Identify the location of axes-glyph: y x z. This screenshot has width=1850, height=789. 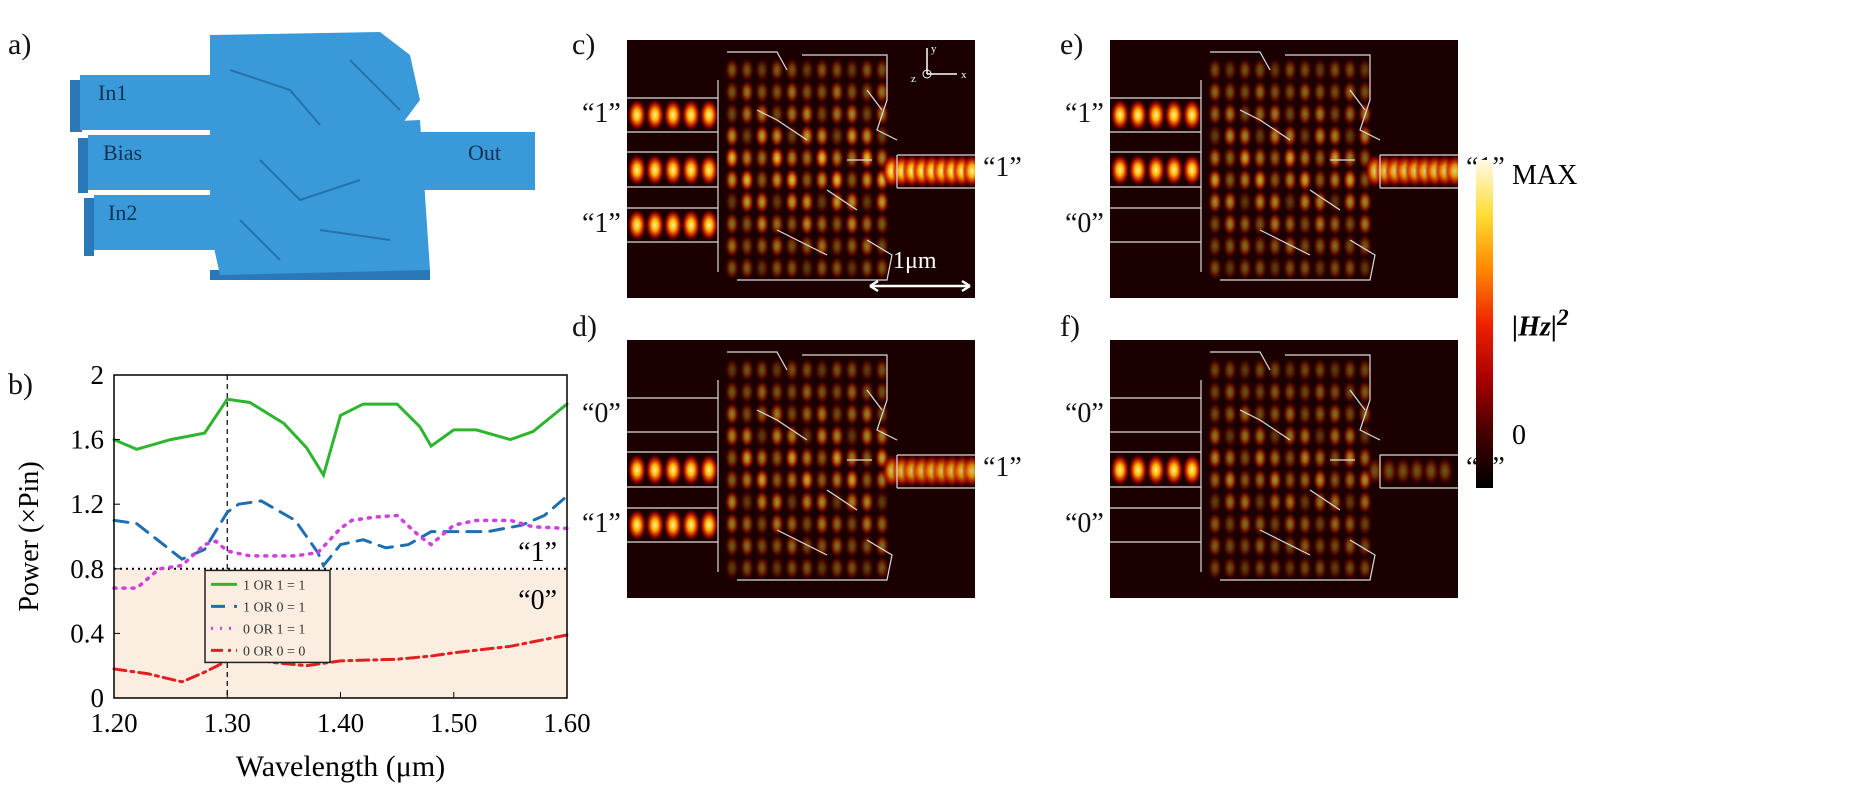
(939, 64).